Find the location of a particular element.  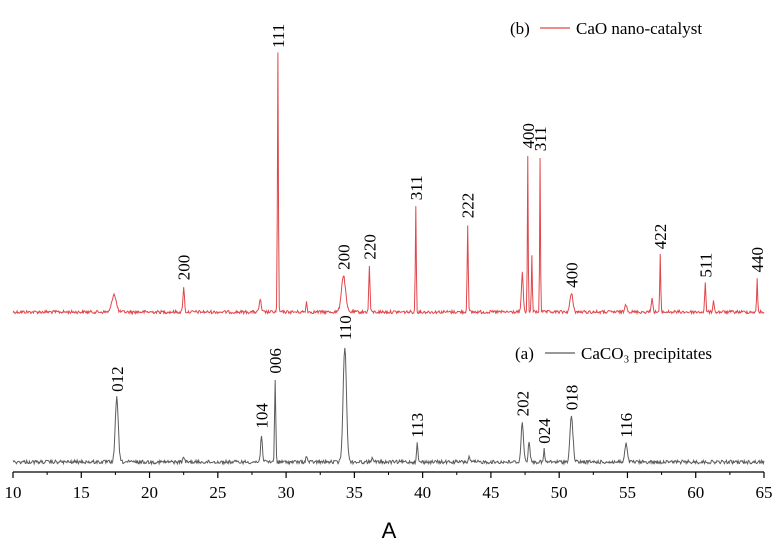

legend-label: CaCO₃ precipitates is located at coordinates (646, 353).